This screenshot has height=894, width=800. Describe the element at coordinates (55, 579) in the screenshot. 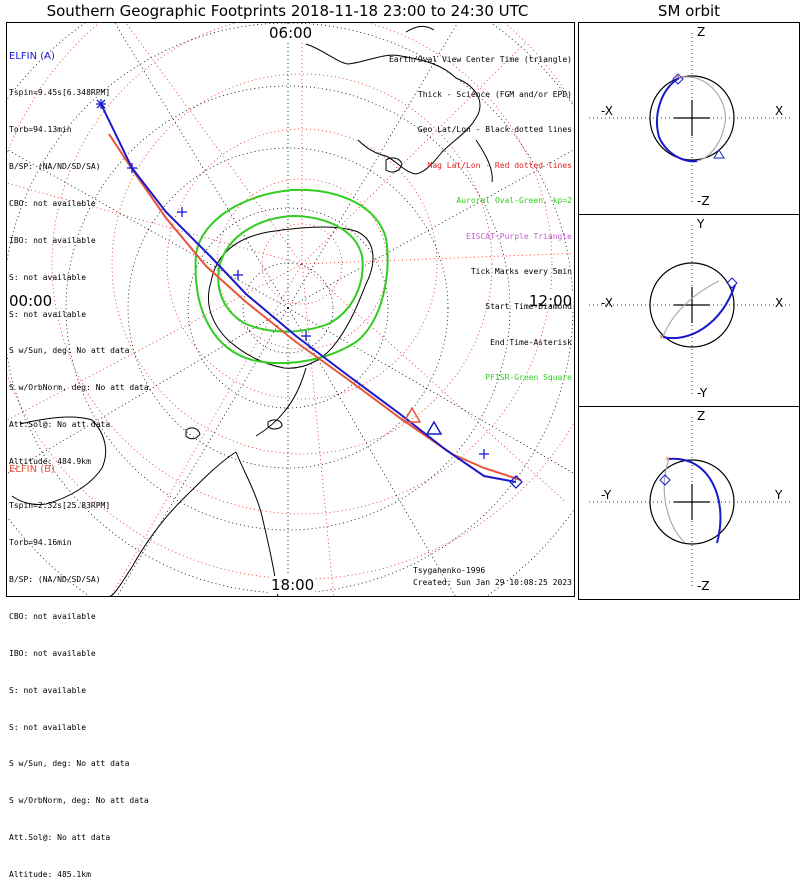

I see `elfin-b-line: B/SP: (NA/ND/SD/SA)` at that location.